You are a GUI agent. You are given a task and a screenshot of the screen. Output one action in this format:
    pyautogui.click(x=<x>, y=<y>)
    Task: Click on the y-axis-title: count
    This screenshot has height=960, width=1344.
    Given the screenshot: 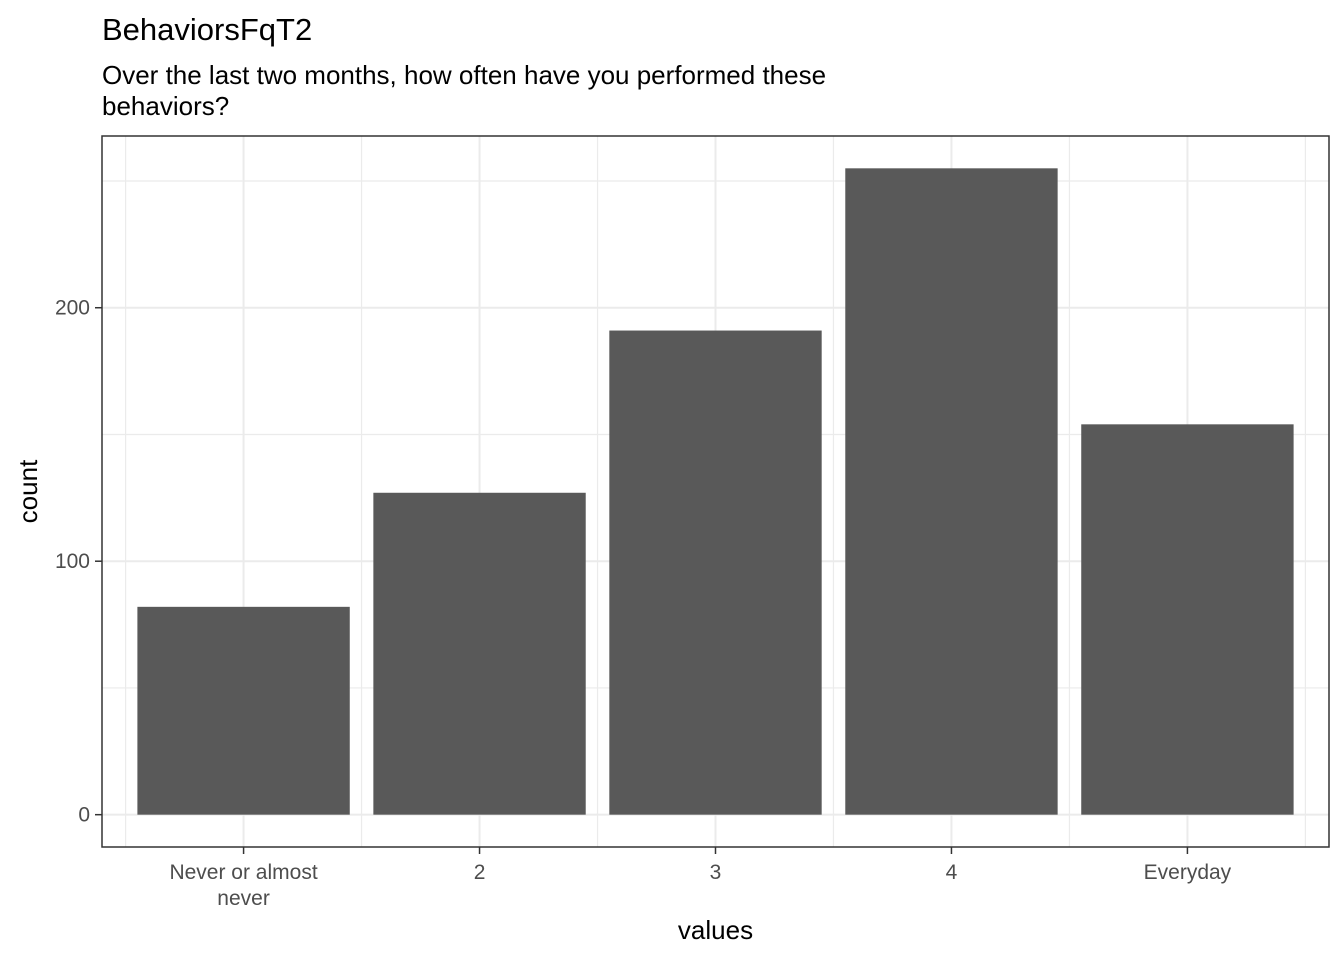 What is the action you would take?
    pyautogui.click(x=28, y=491)
    